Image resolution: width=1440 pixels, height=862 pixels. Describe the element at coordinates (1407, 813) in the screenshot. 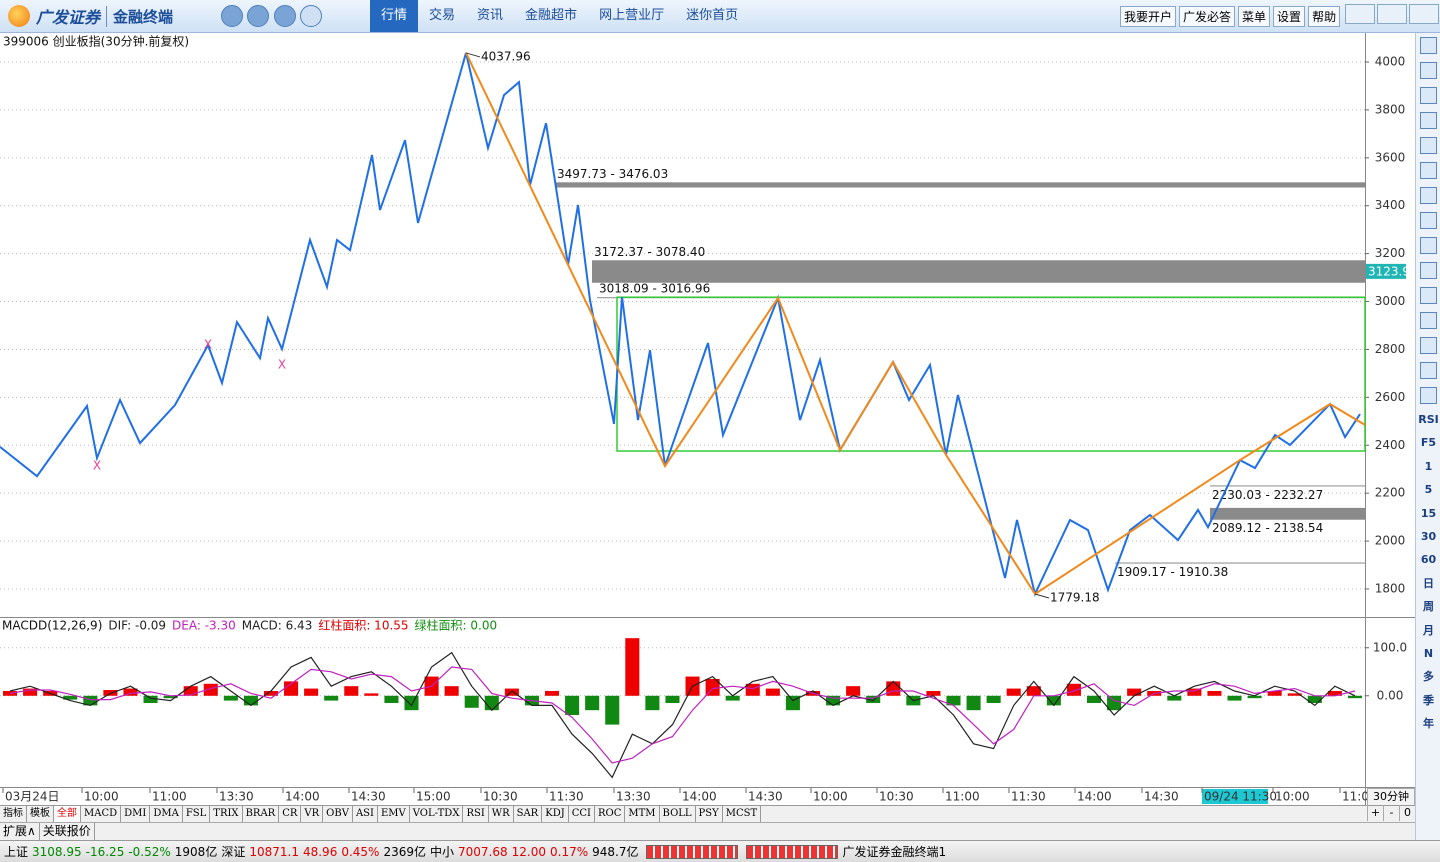

I see `zoom-button: 0` at that location.